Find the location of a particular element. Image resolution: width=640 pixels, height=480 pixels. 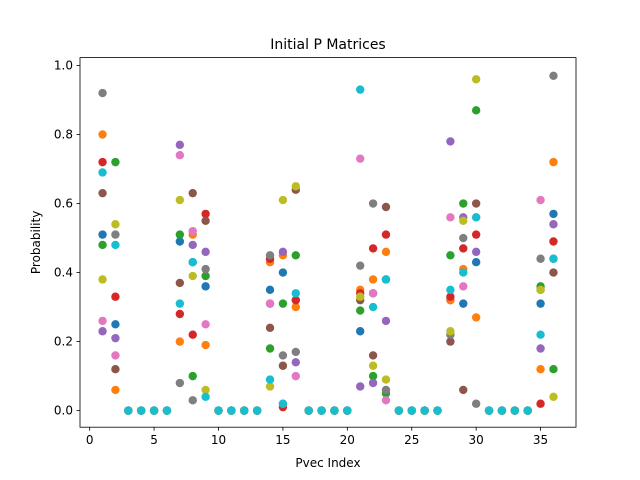

x-tick-label: 0 is located at coordinates (90, 440).